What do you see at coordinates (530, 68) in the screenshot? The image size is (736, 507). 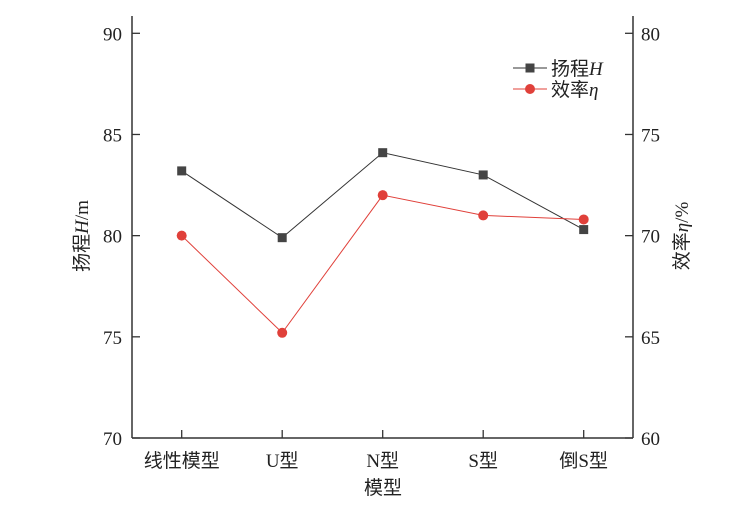 I see `legend-marker-square` at bounding box center [530, 68].